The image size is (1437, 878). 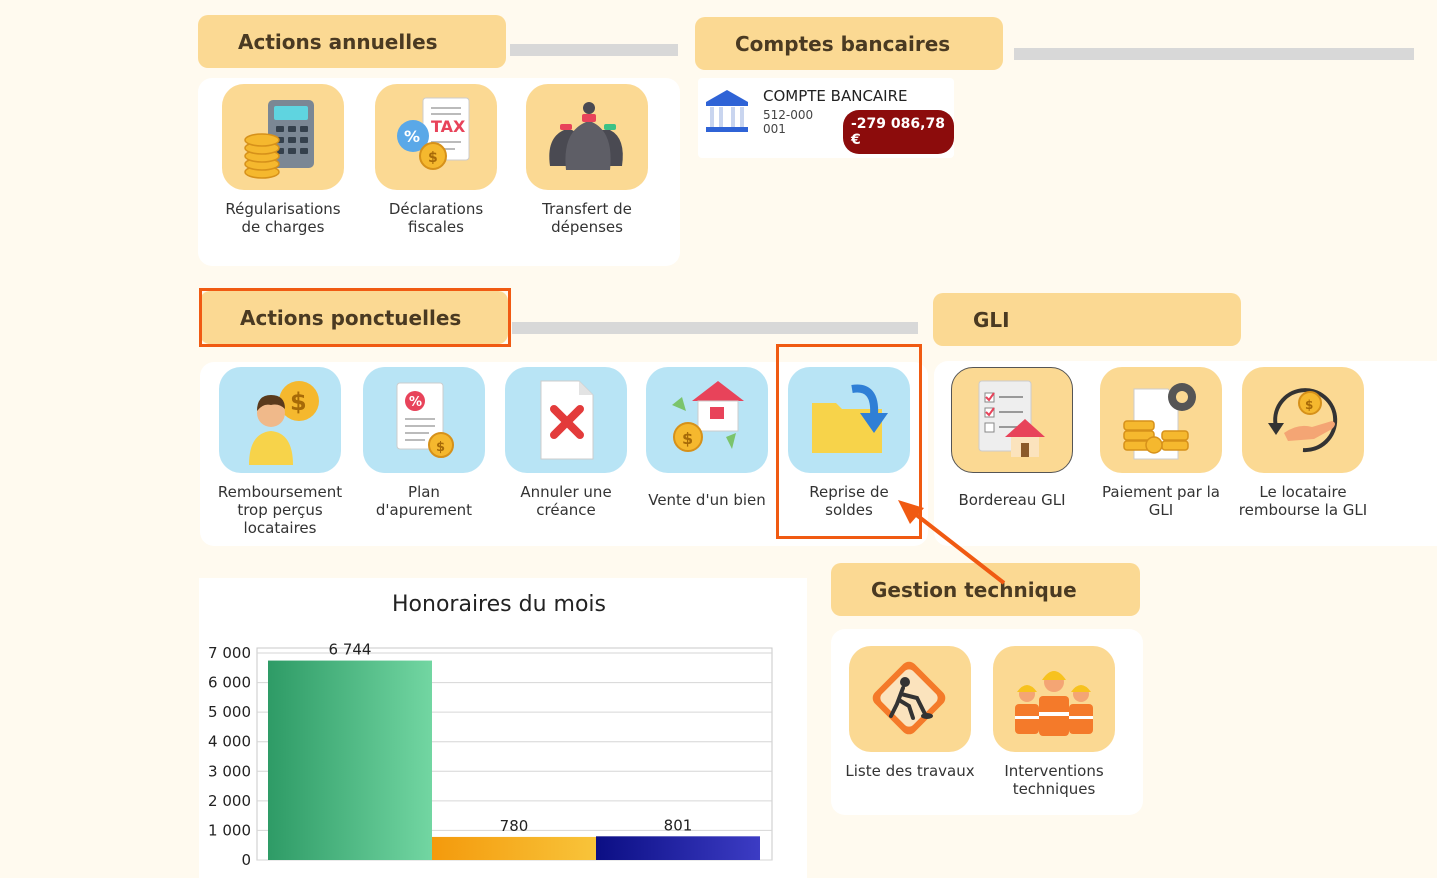 I want to click on tile-label: Régularisations de charges, so click(x=283, y=218).